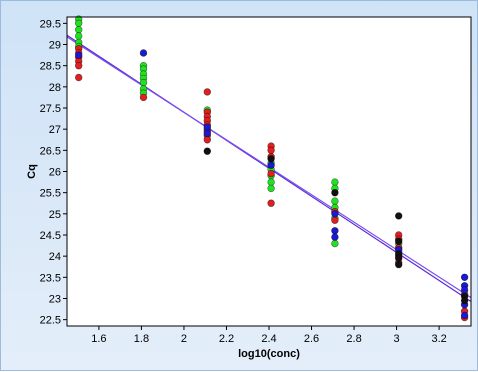 The image size is (478, 372). Describe the element at coordinates (226, 339) in the screenshot. I see `x-tick-label: 2.2` at that location.